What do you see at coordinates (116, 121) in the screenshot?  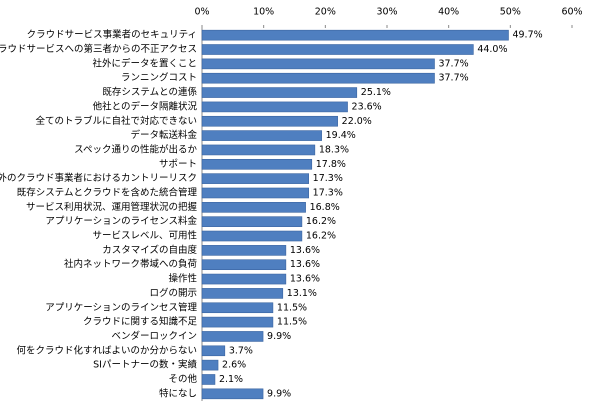 I see `category-label: 全てのトラブルに自社で対応できない` at bounding box center [116, 121].